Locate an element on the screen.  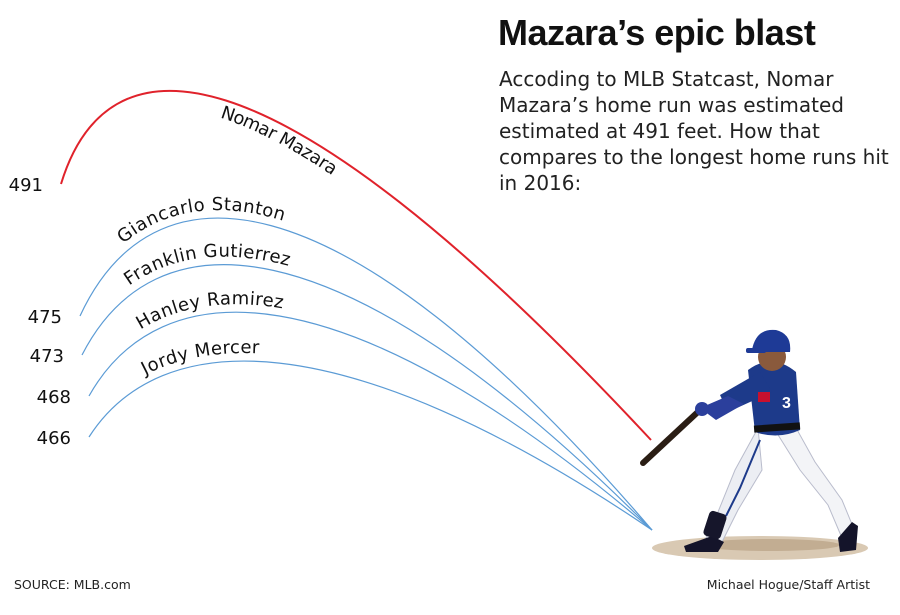
series-name-nomar-mazara: Nomar Mazara is located at coordinates (279, 140).